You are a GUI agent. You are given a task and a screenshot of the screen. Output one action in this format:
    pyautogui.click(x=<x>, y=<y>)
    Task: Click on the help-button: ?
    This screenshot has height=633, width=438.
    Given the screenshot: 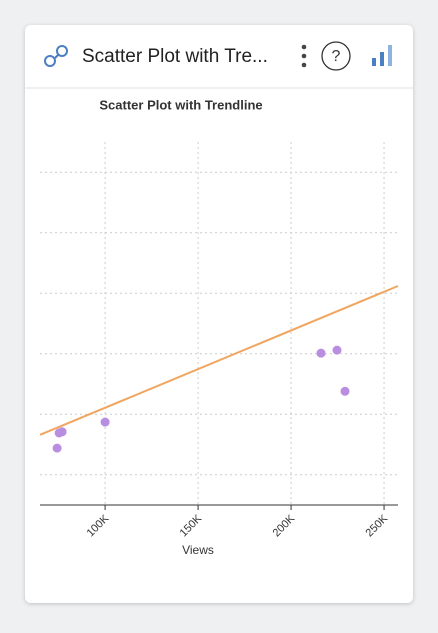 What is the action you would take?
    pyautogui.click(x=336, y=56)
    